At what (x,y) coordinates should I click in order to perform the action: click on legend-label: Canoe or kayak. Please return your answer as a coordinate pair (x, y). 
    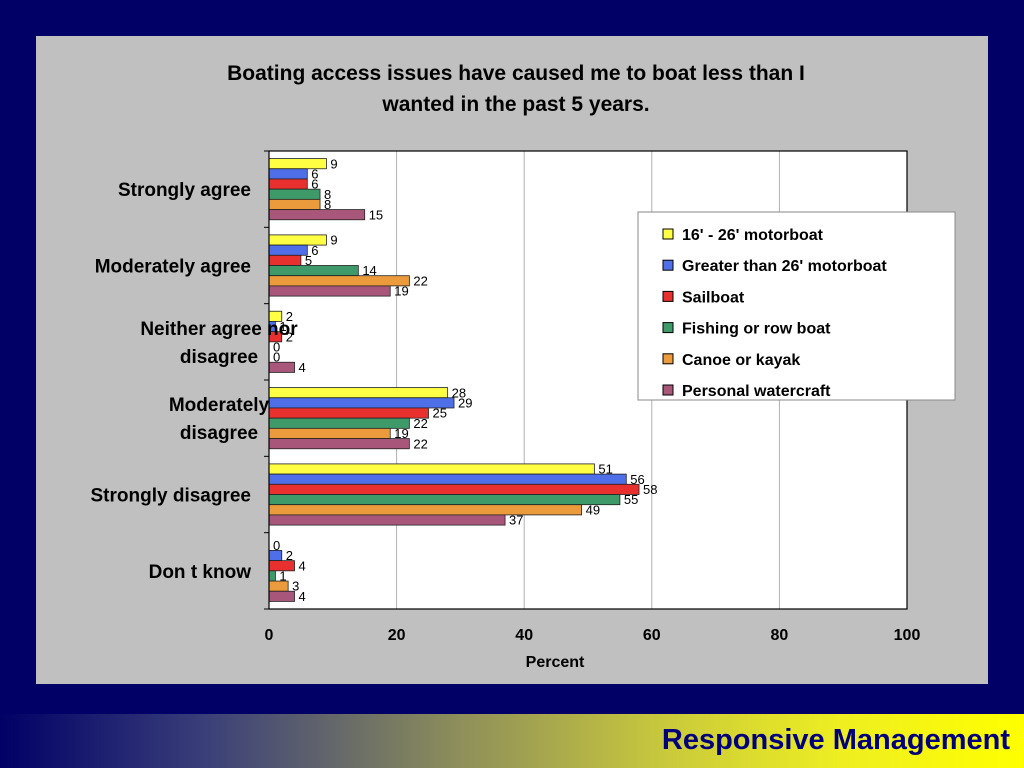
    Looking at the image, I should click on (741, 360).